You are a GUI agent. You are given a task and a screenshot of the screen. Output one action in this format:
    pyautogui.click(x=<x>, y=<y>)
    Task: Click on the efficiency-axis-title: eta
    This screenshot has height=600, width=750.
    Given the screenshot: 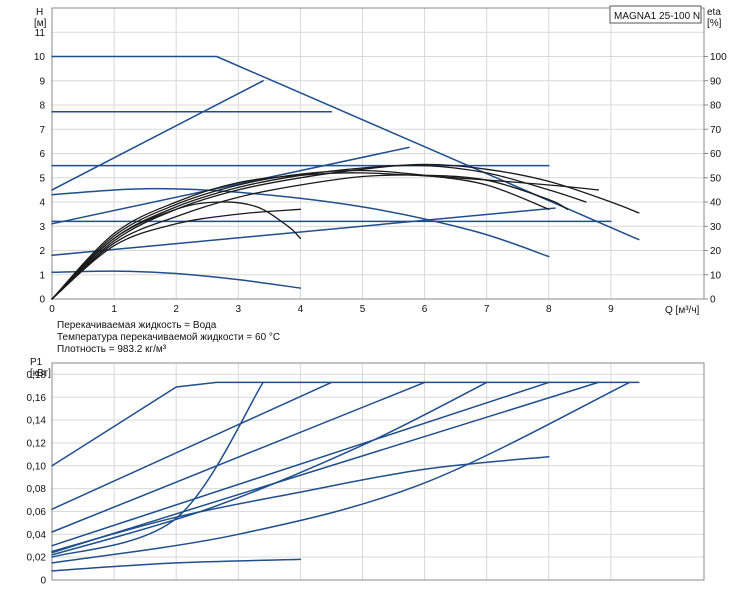 What is the action you would take?
    pyautogui.click(x=714, y=12)
    